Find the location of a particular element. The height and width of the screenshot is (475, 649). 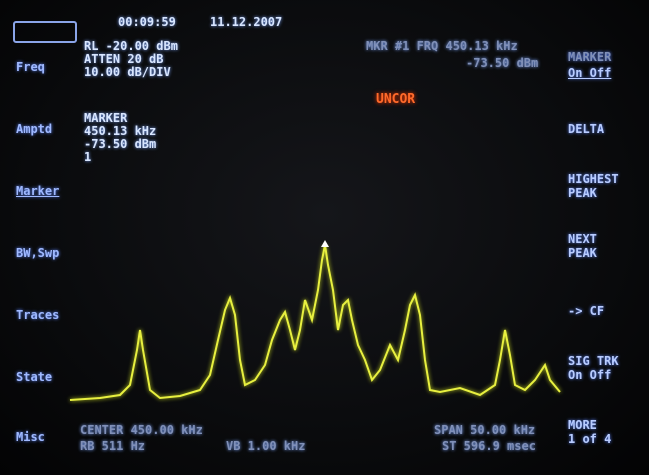

menu-item: Misc is located at coordinates (30, 437).